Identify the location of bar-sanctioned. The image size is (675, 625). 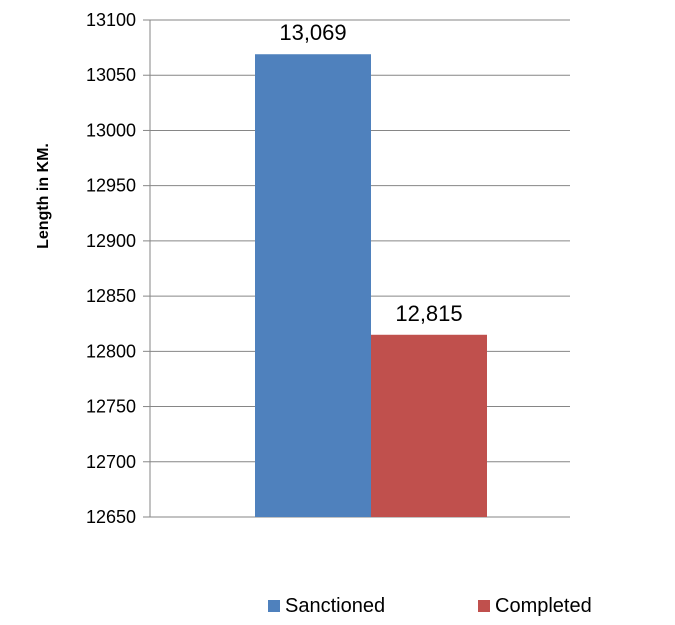
(313, 285).